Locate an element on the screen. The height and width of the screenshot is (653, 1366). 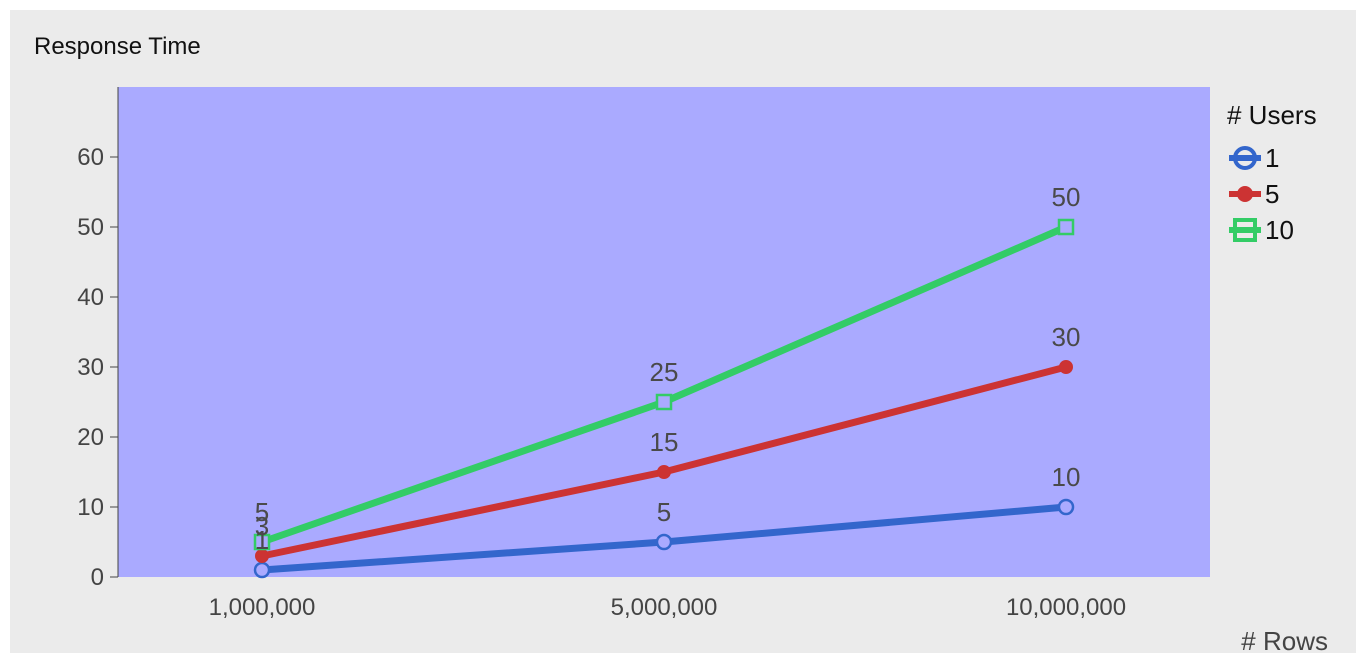
legend-label: 1 is located at coordinates (1272, 158).